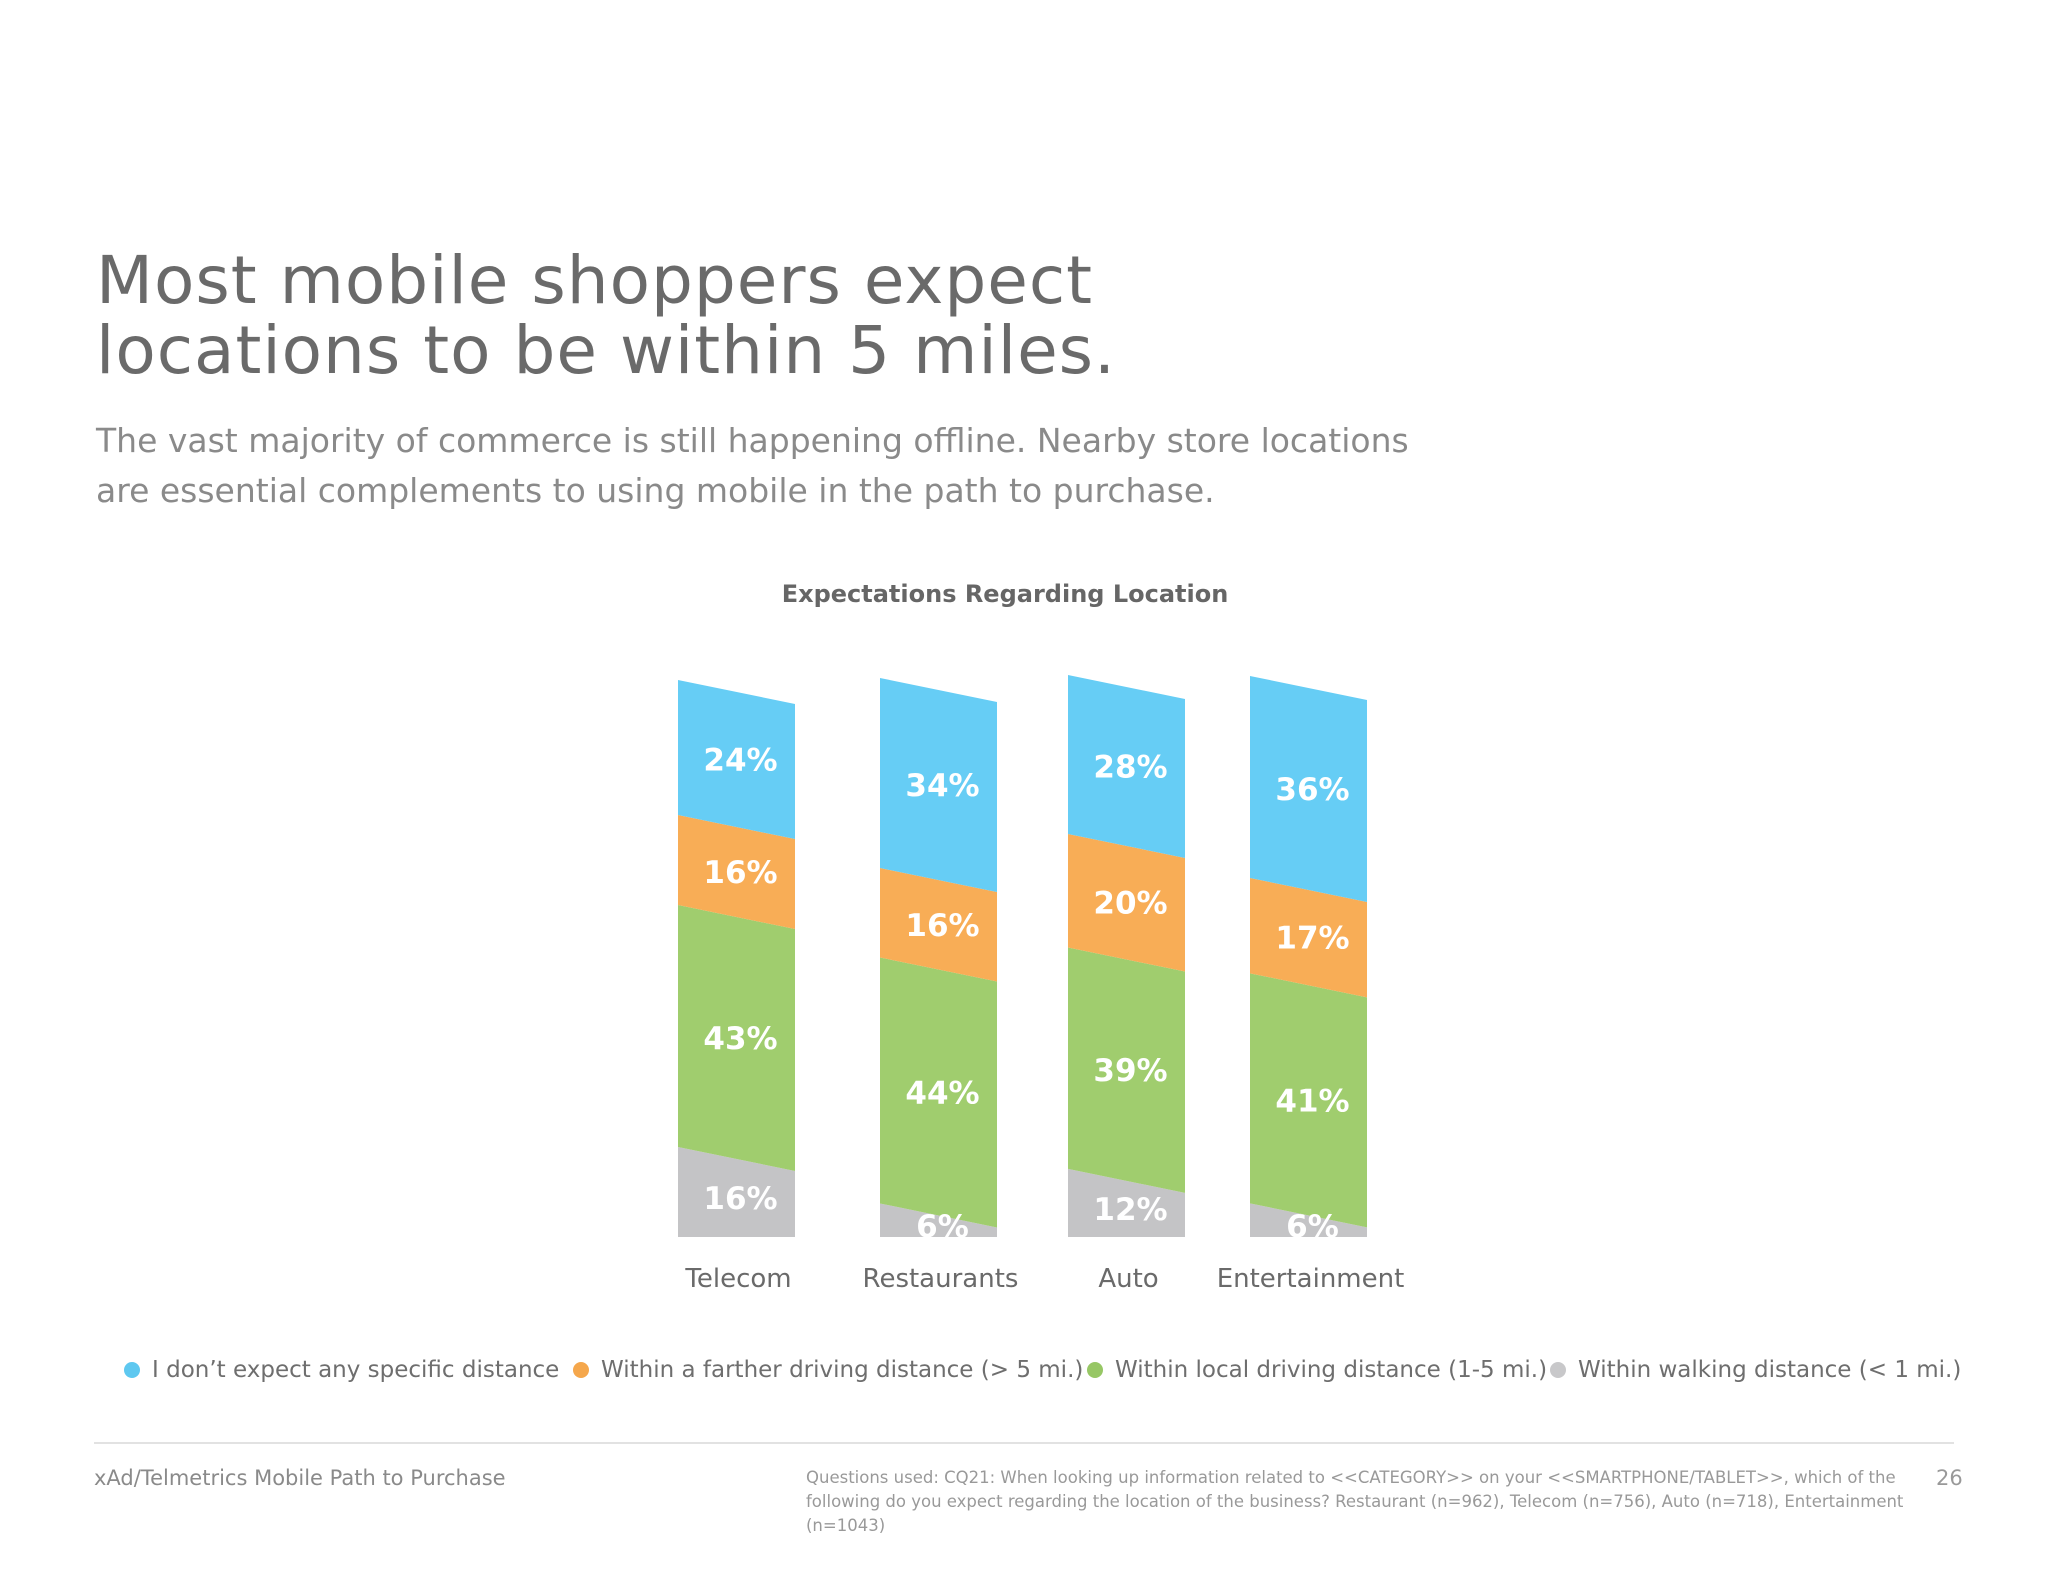 The width and height of the screenshot is (2048, 1582). What do you see at coordinates (1770, 1370) in the screenshot?
I see `legend-label: Within walking distance (< 1 mi.)` at bounding box center [1770, 1370].